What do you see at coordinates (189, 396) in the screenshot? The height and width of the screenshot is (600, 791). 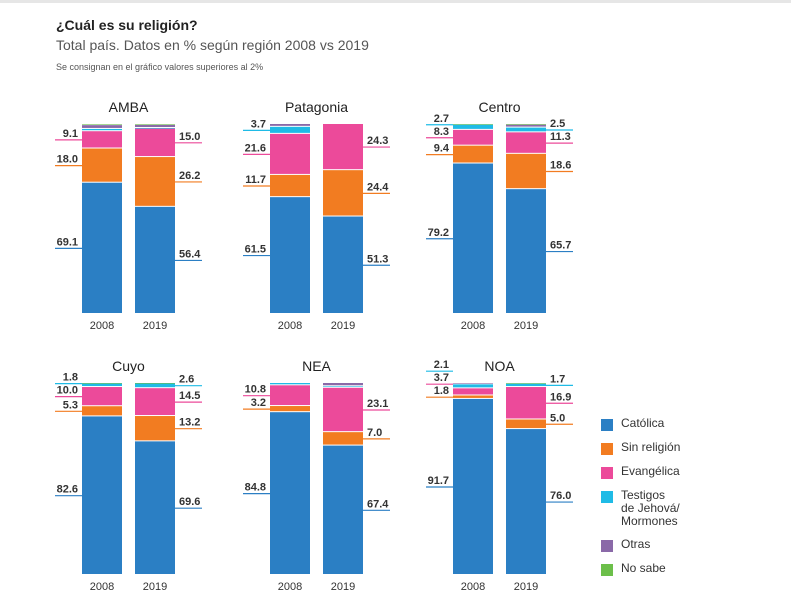 I see `value-label-cuyo-2019-evangelica: 14.5` at bounding box center [189, 396].